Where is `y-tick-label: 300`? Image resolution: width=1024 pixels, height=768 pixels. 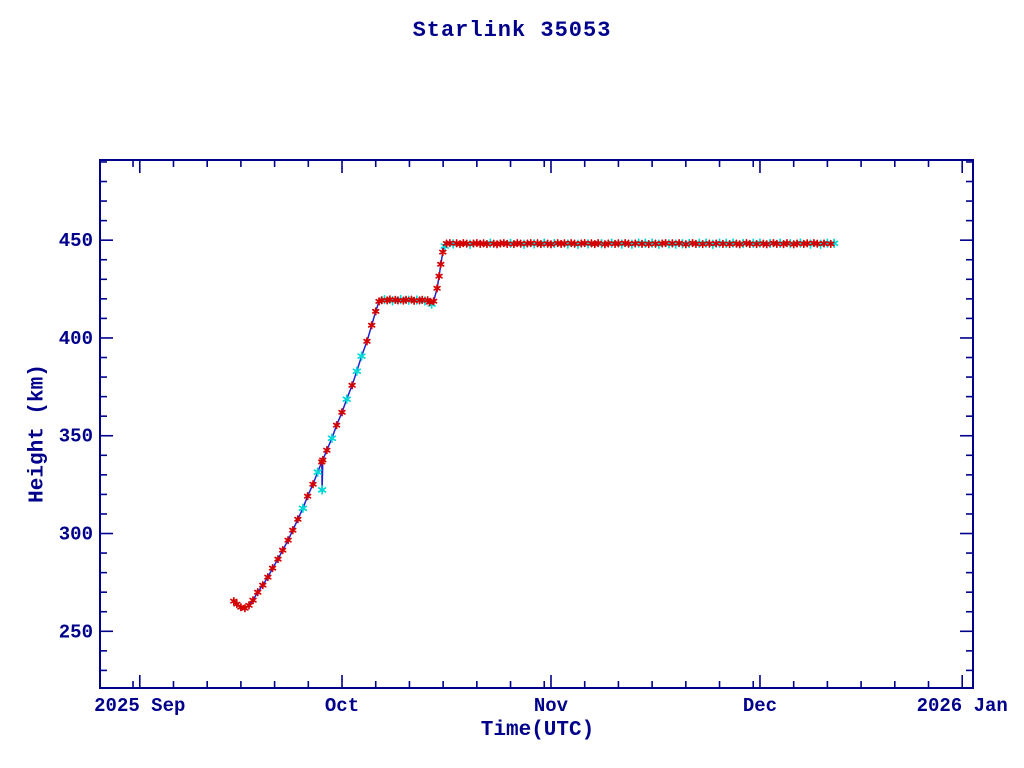 y-tick-label: 300 is located at coordinates (76, 535).